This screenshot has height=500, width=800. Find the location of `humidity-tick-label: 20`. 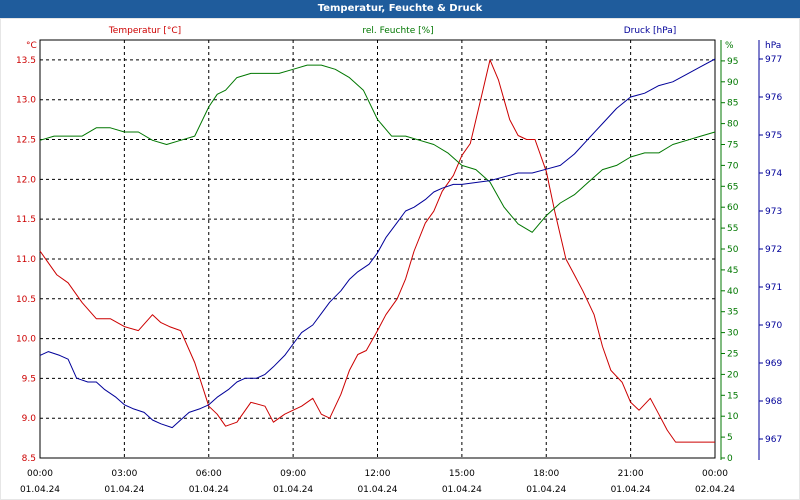

humidity-tick-label: 20 is located at coordinates (733, 375).